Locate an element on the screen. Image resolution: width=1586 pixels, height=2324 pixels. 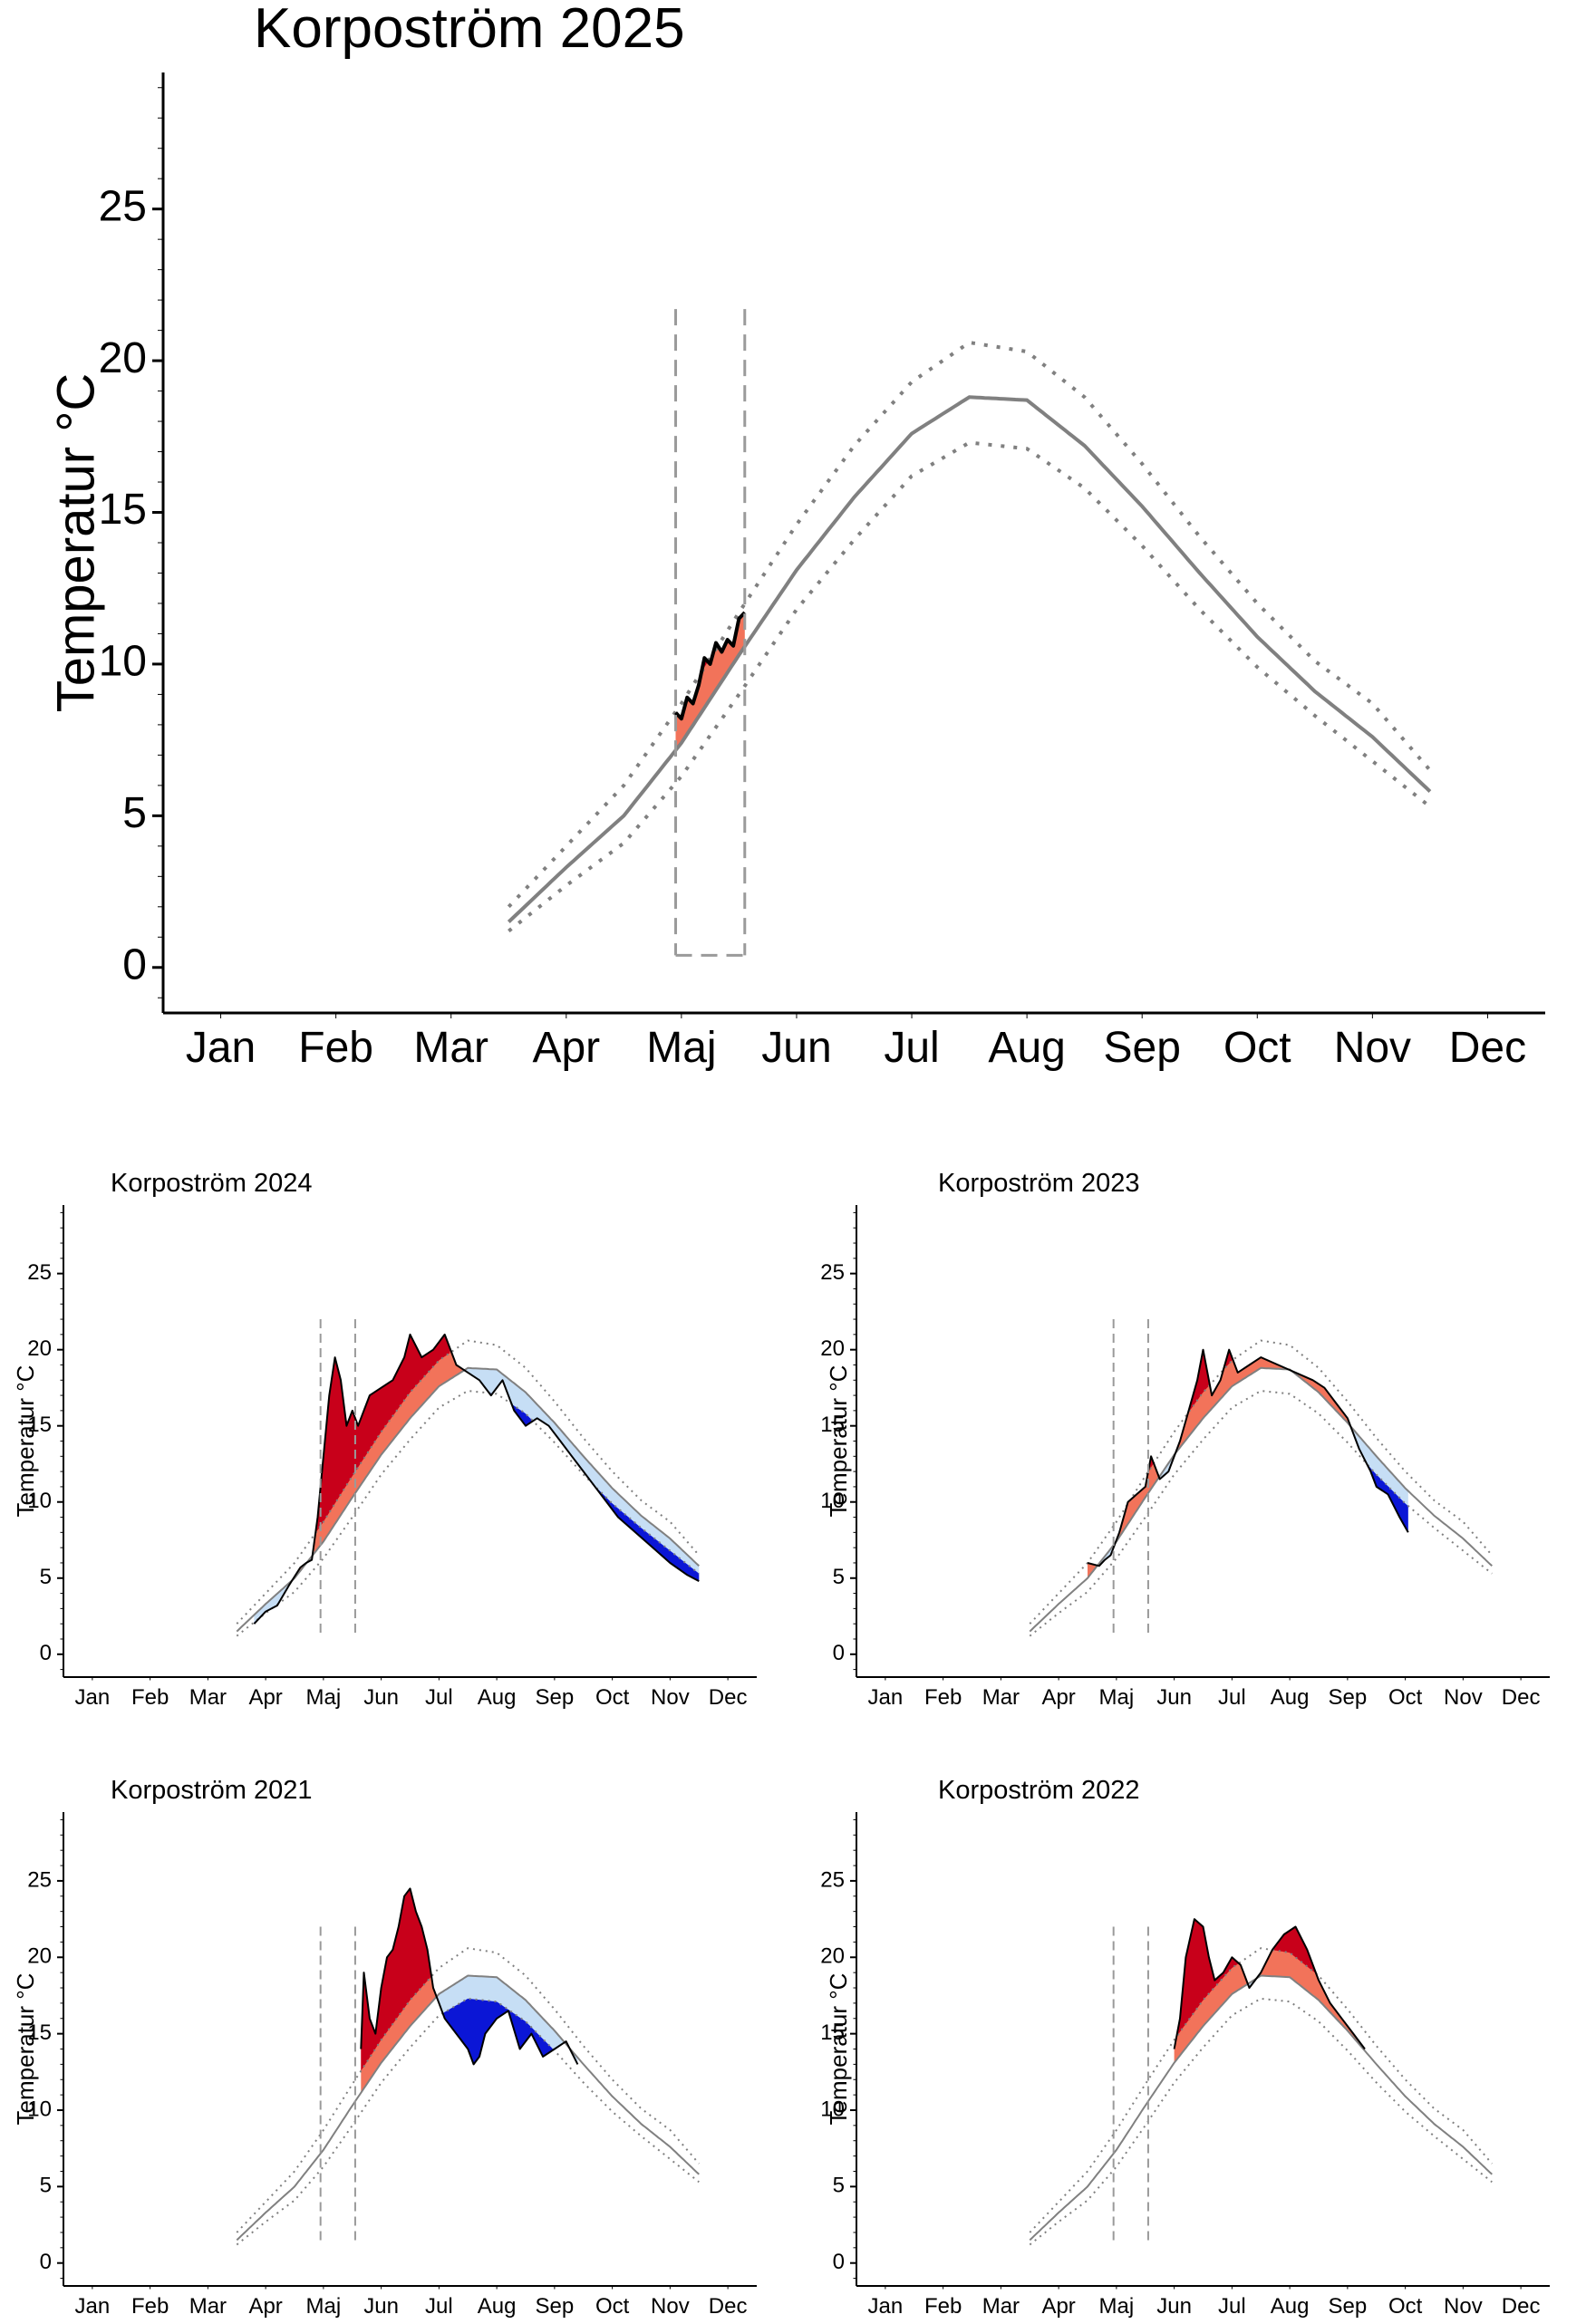
chart-title: Korpoström 2024 is located at coordinates (211, 1183).